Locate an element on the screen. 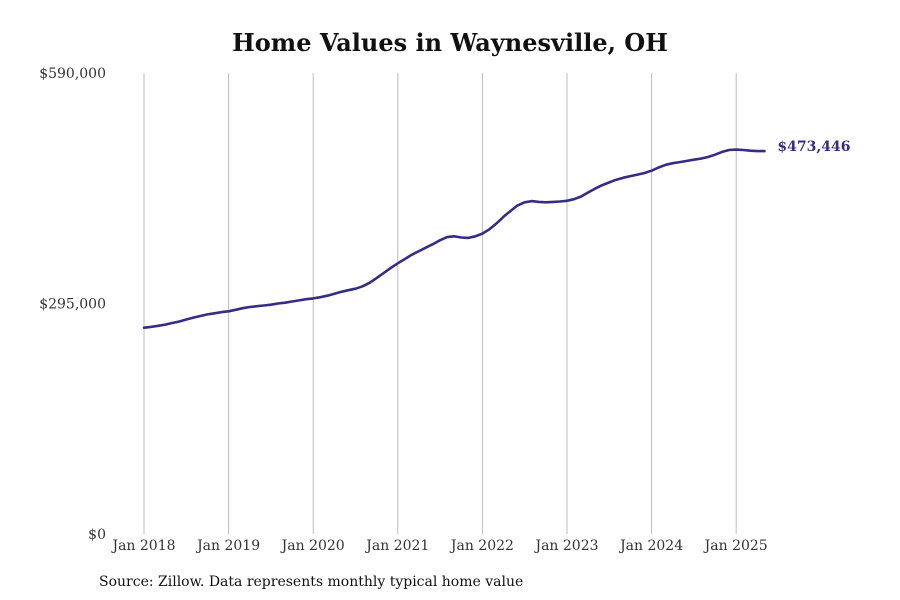 Image resolution: width=900 pixels, height=600 pixels. chart-title: Home Values in Waynesville, OH is located at coordinates (450, 42).